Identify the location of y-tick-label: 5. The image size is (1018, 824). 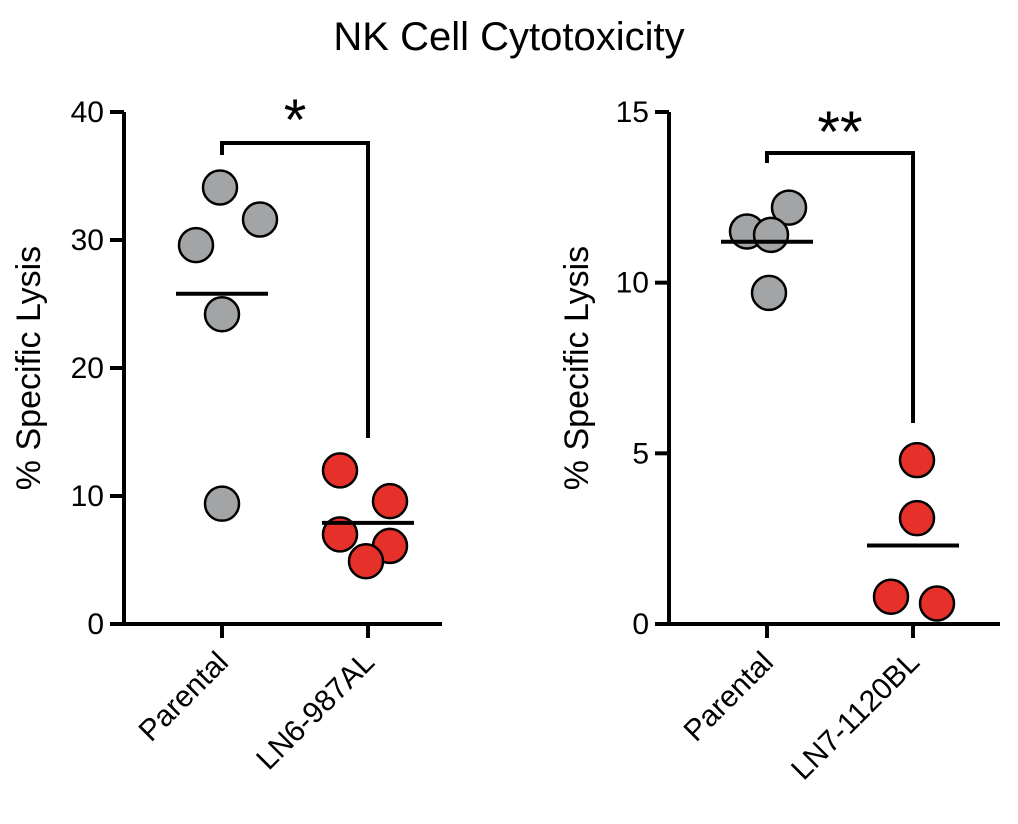
(640, 453).